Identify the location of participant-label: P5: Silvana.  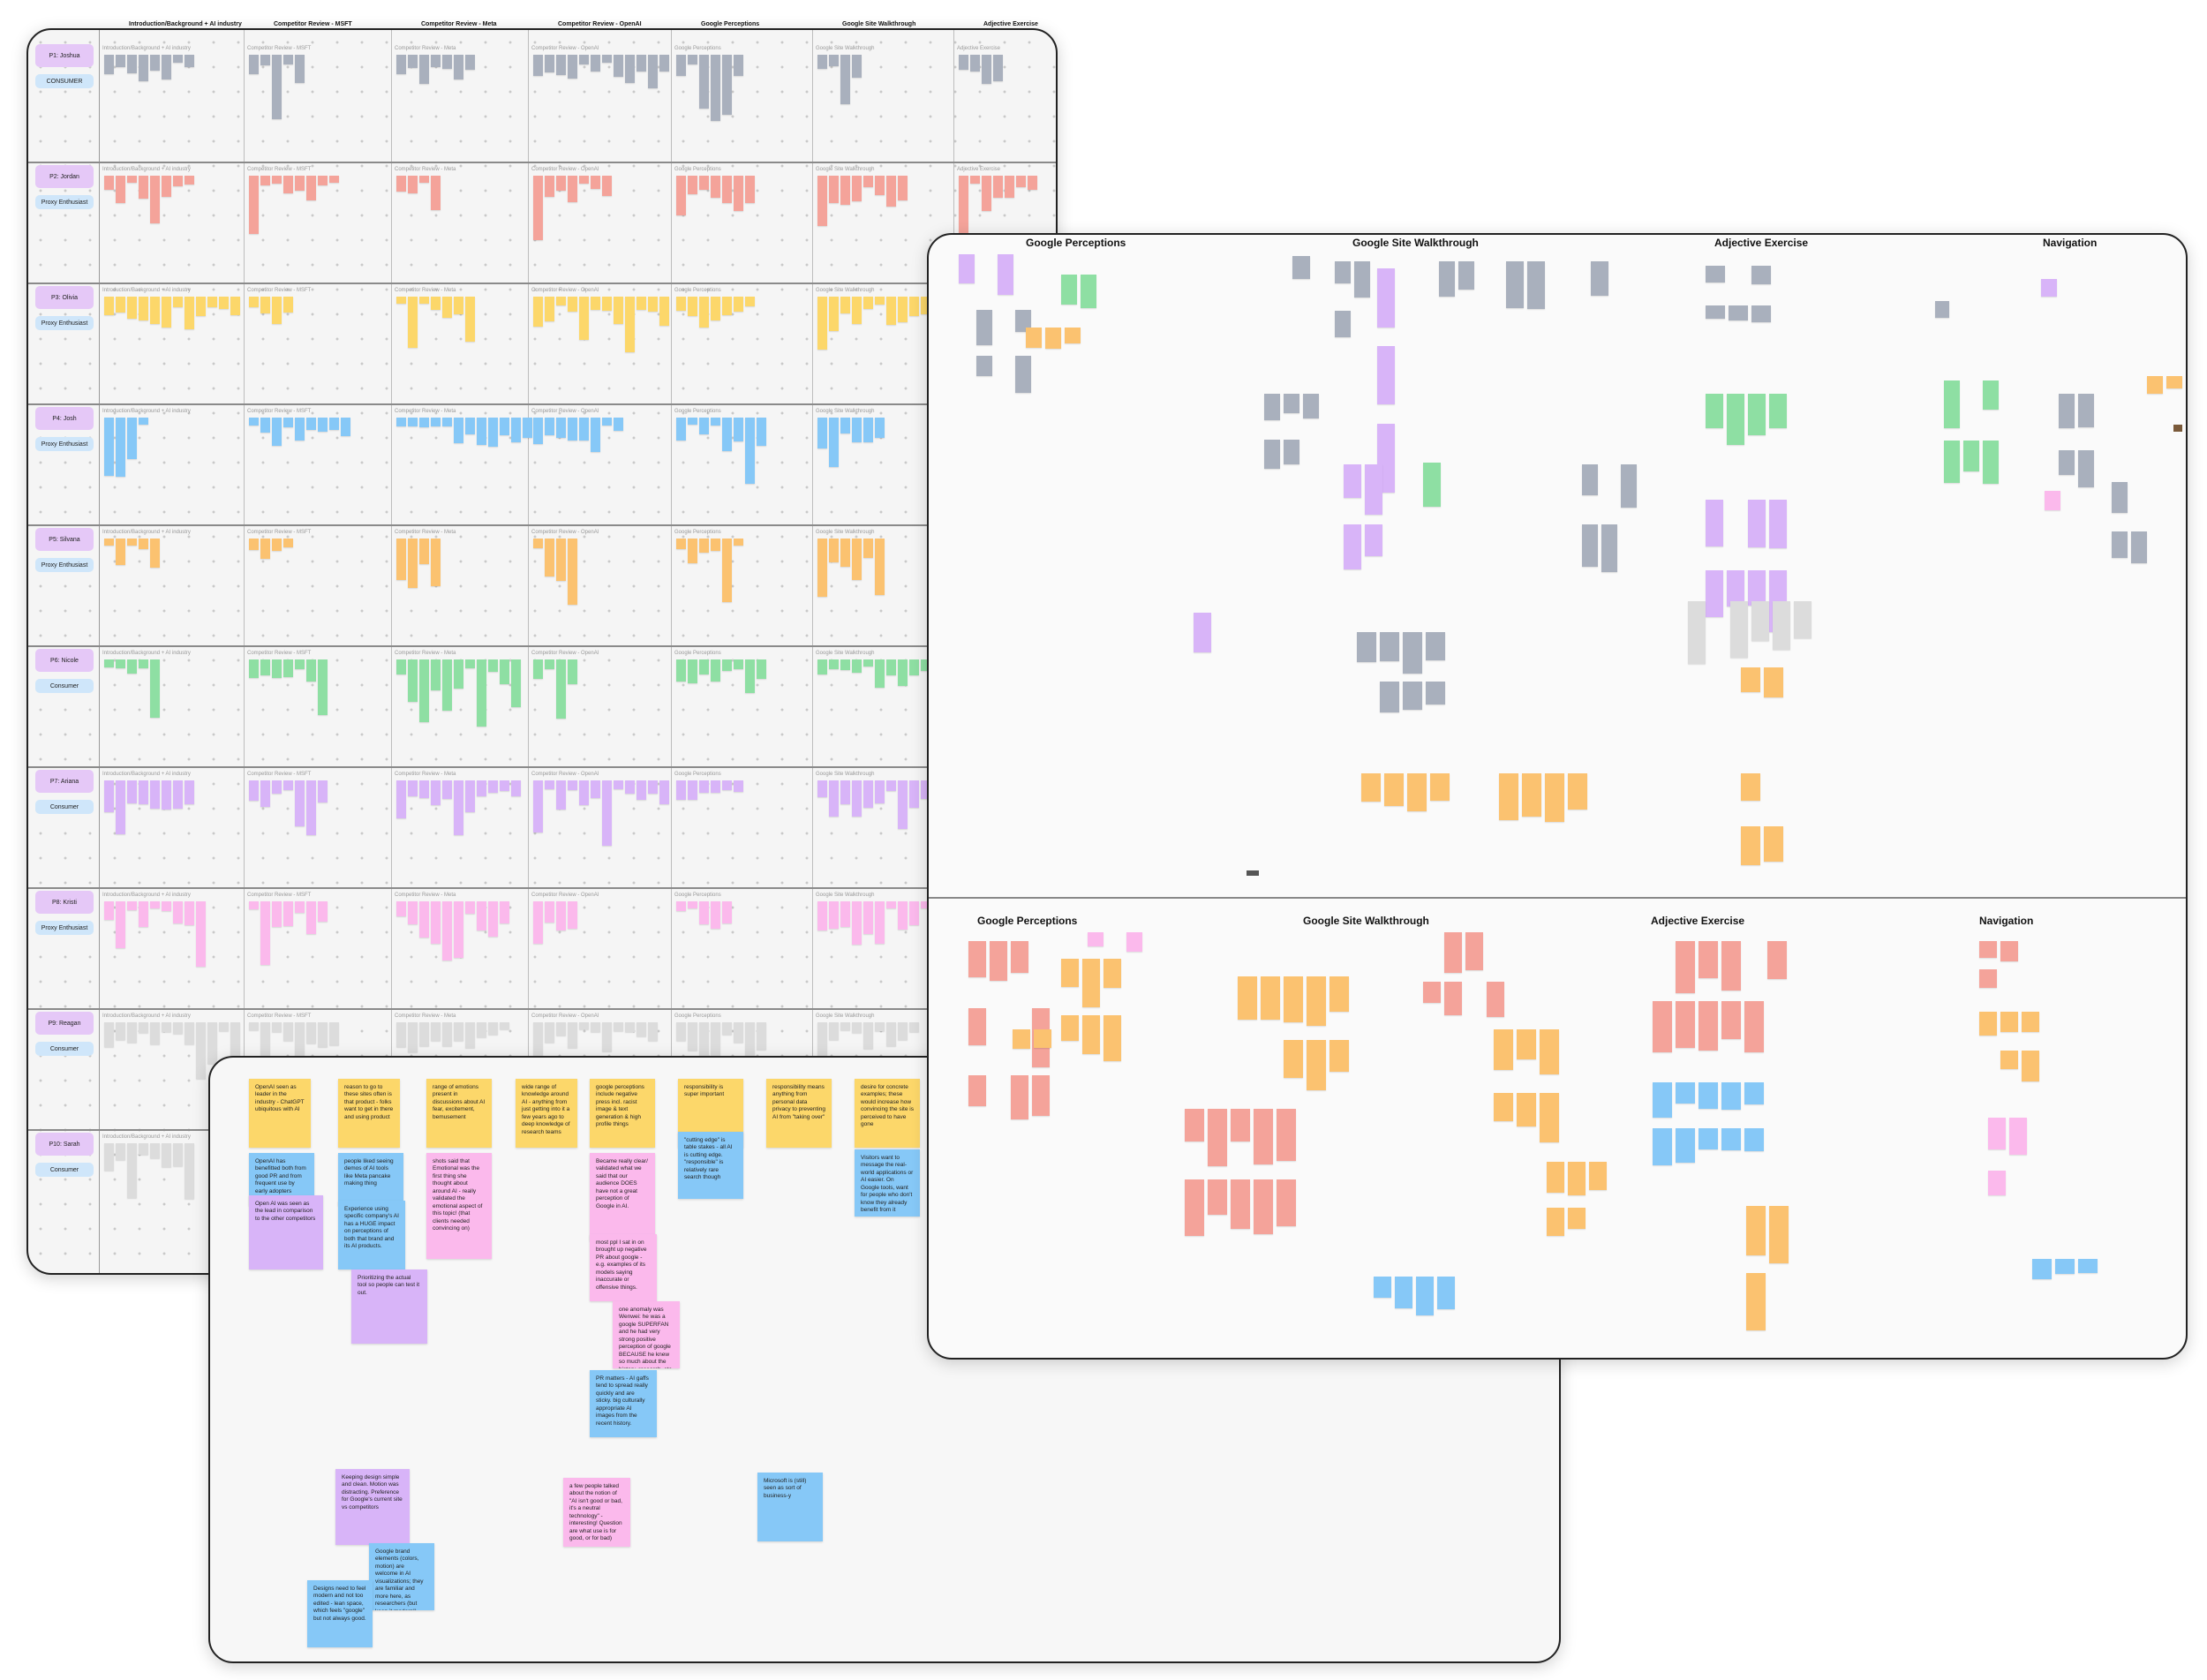
(64, 539).